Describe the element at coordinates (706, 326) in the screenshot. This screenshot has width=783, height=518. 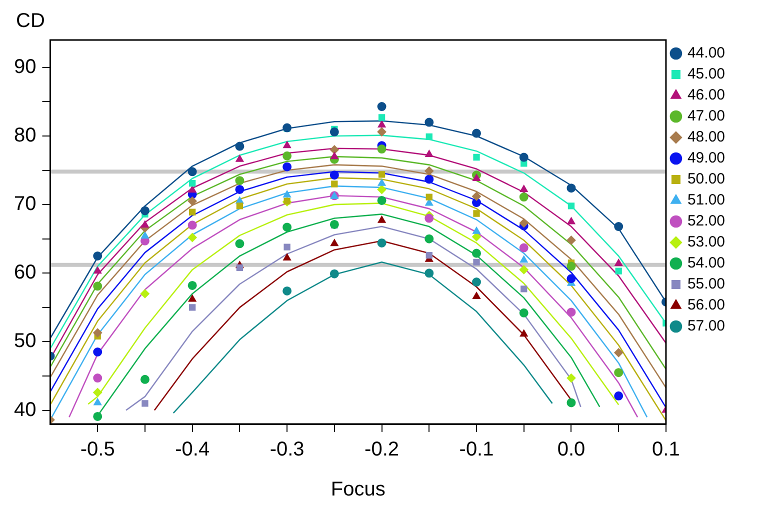
I see `legend-label: 57.00` at that location.